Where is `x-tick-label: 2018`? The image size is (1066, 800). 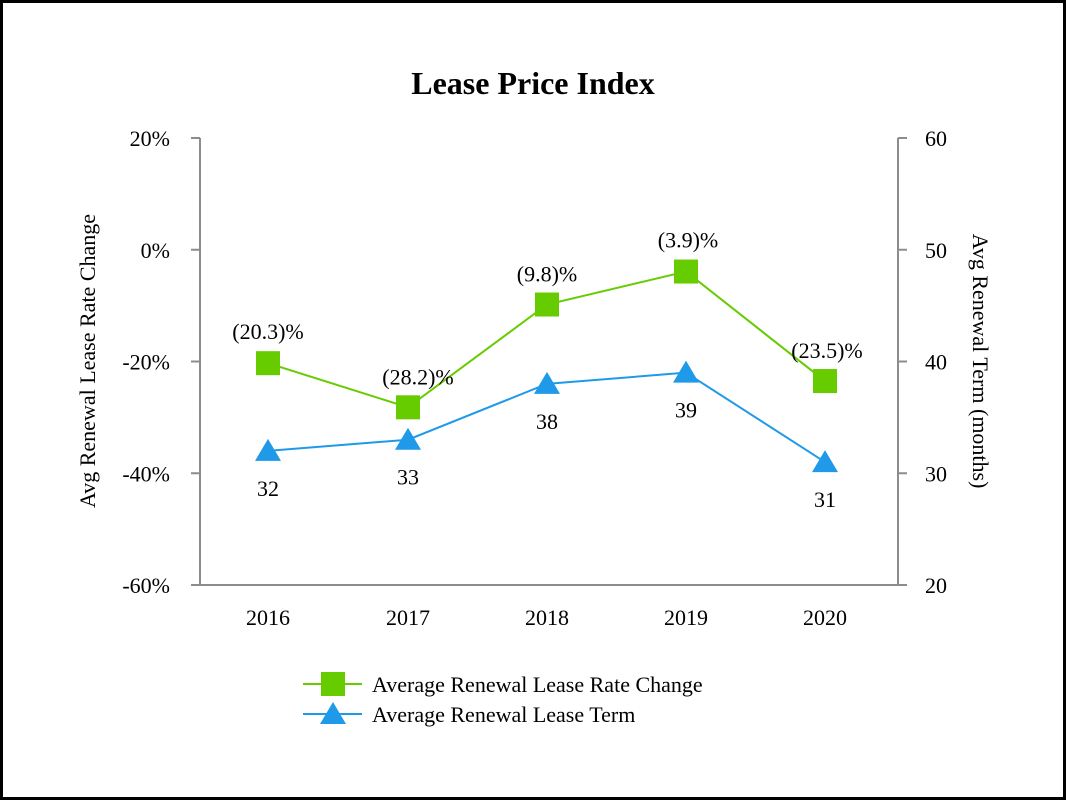
x-tick-label: 2018 is located at coordinates (547, 617).